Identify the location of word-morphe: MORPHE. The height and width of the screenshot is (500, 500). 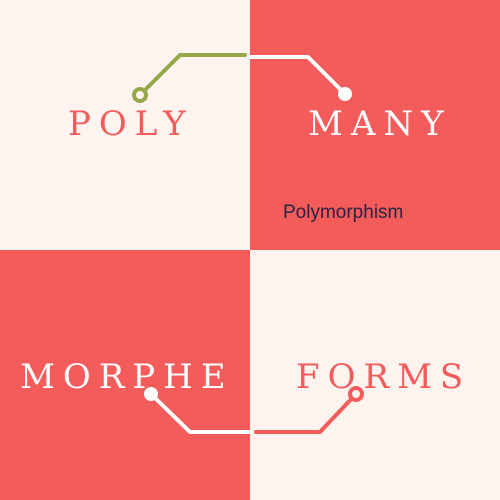
(127, 377).